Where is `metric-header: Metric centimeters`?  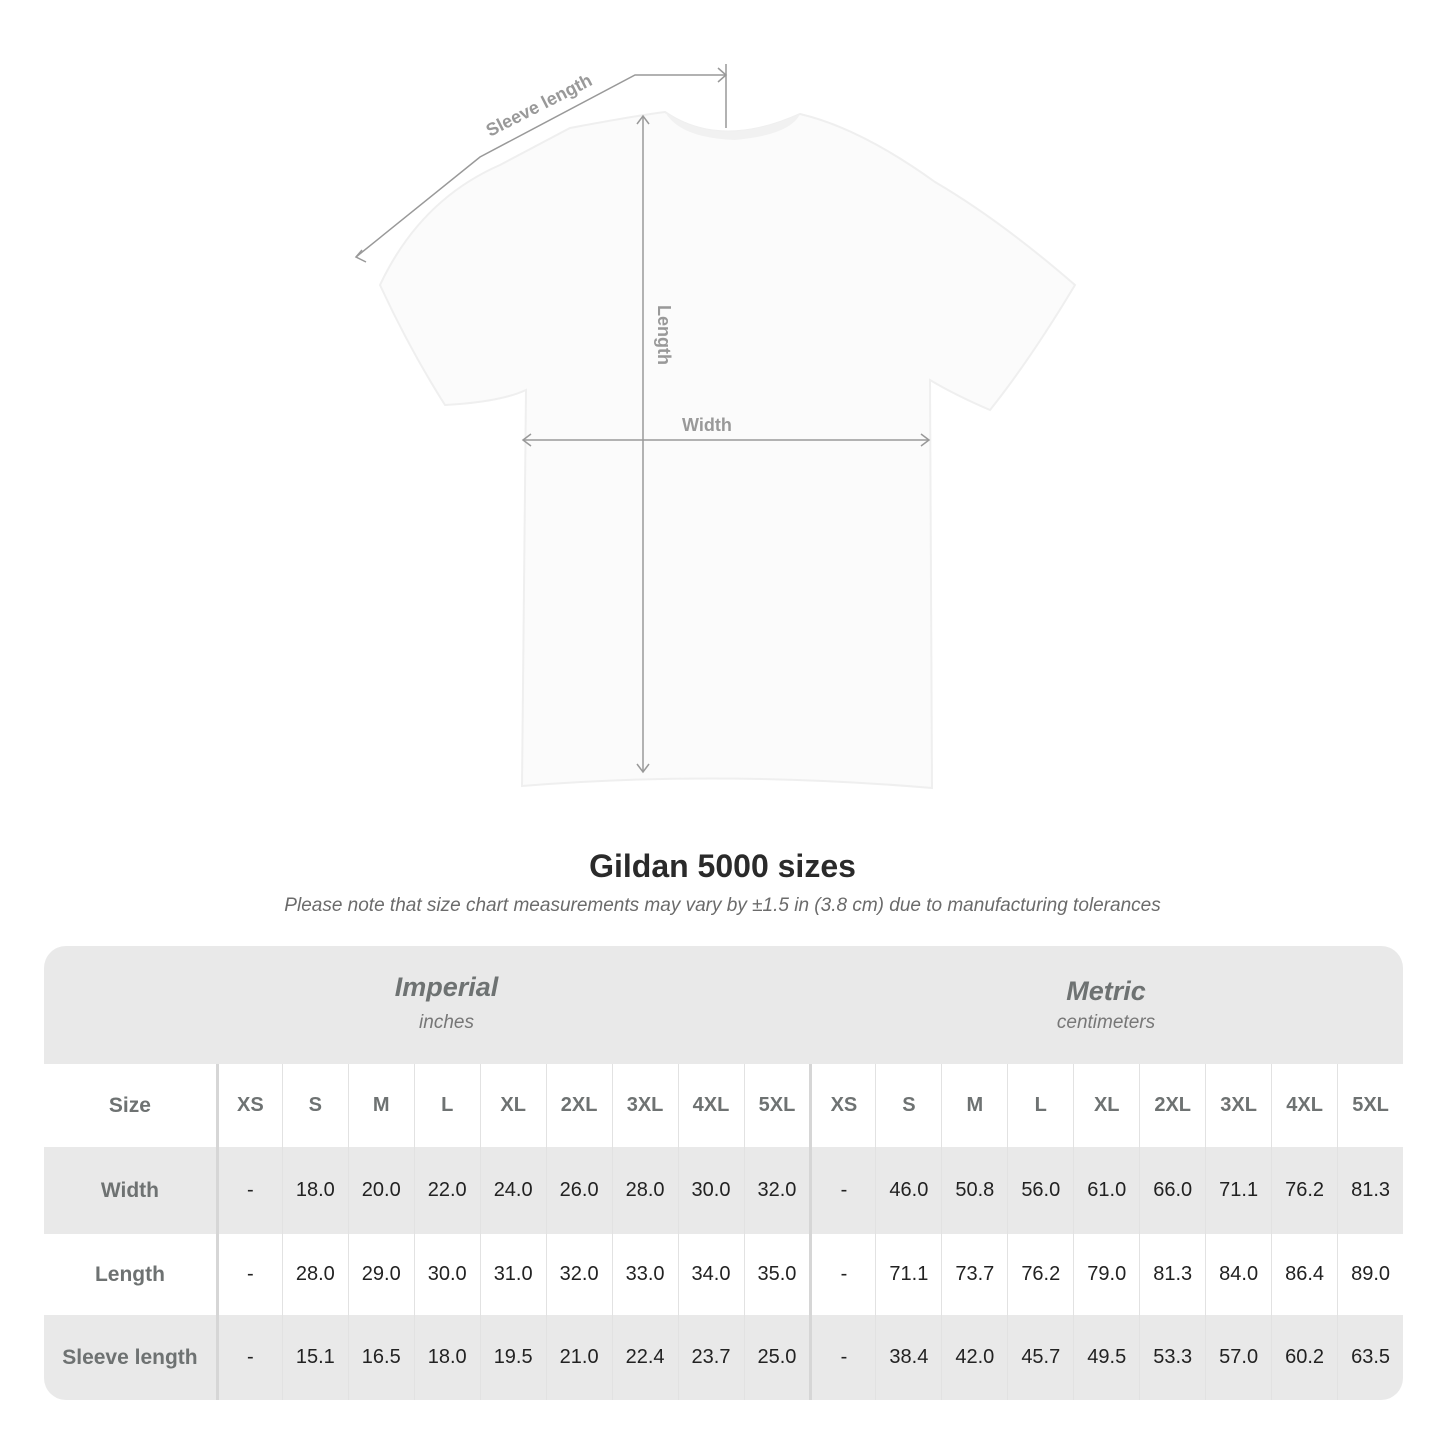 metric-header: Metric centimeters is located at coordinates (1106, 1005).